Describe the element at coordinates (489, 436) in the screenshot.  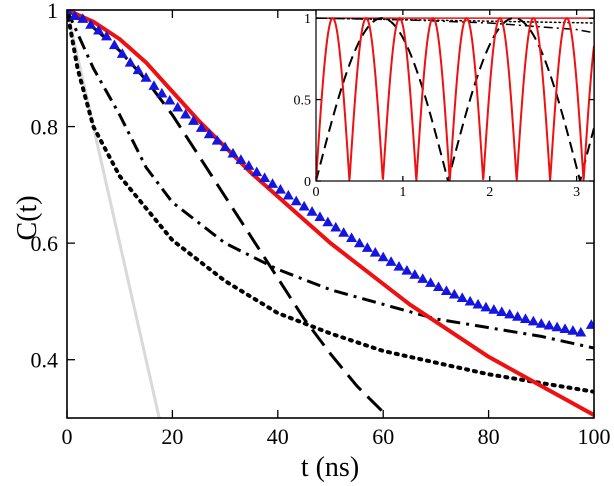
I see `main-x-tick-label: 80` at that location.